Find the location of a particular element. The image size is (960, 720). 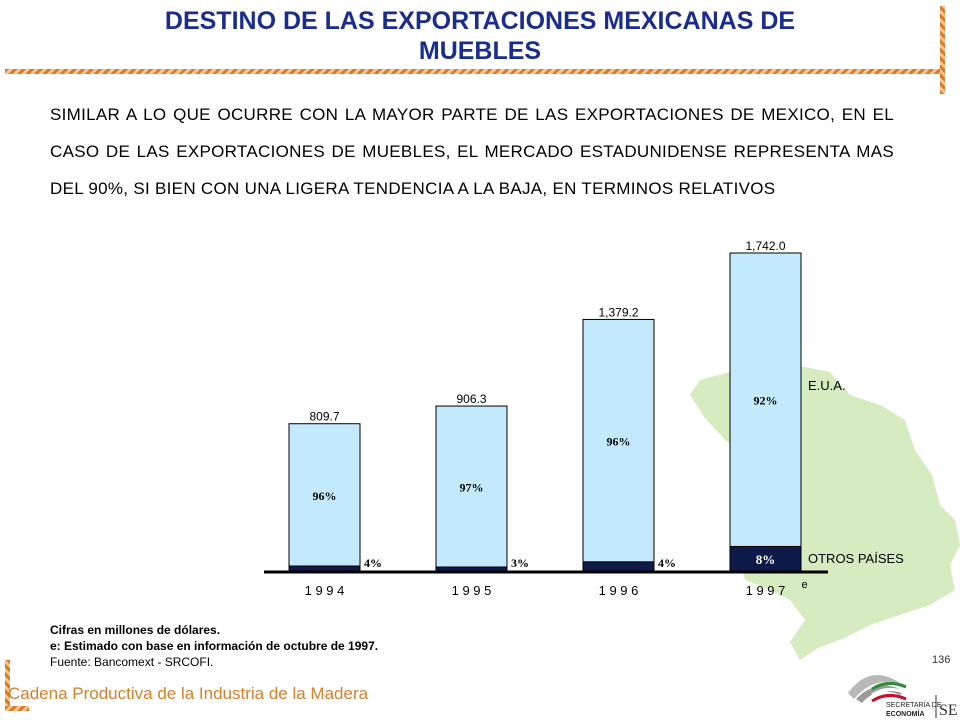

note-source: Fuente: Bancomext - SRCOFI. is located at coordinates (132, 662).